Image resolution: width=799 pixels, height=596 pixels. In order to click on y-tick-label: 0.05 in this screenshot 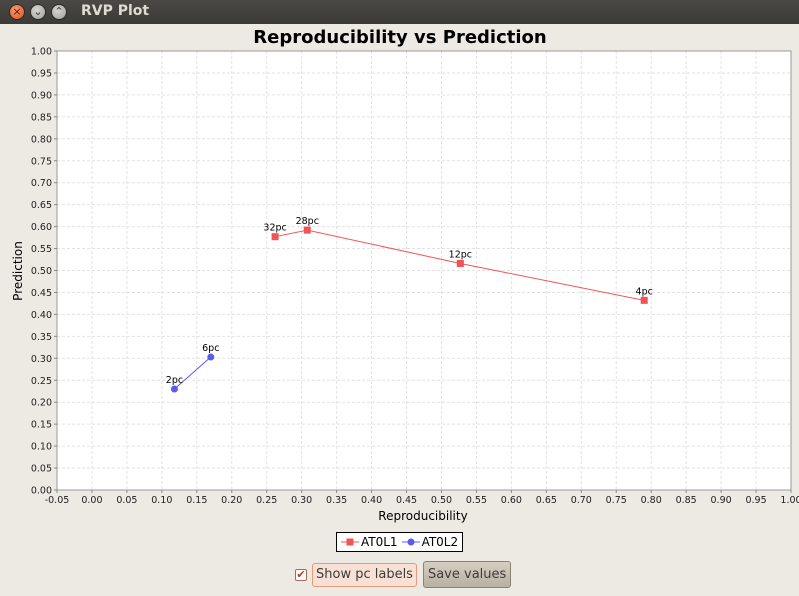, I will do `click(41, 469)`.